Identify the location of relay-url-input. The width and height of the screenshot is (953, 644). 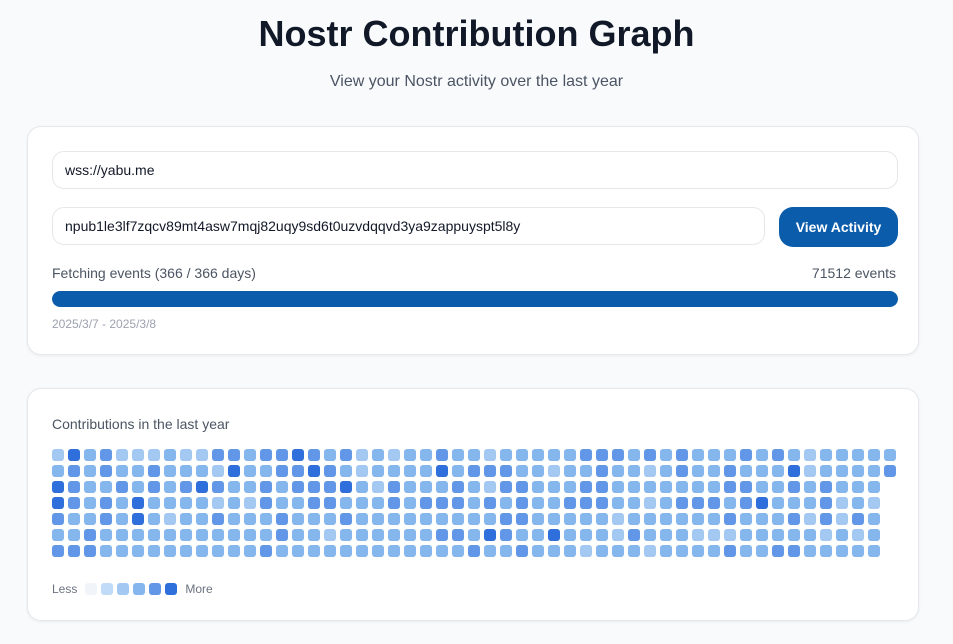
(475, 170).